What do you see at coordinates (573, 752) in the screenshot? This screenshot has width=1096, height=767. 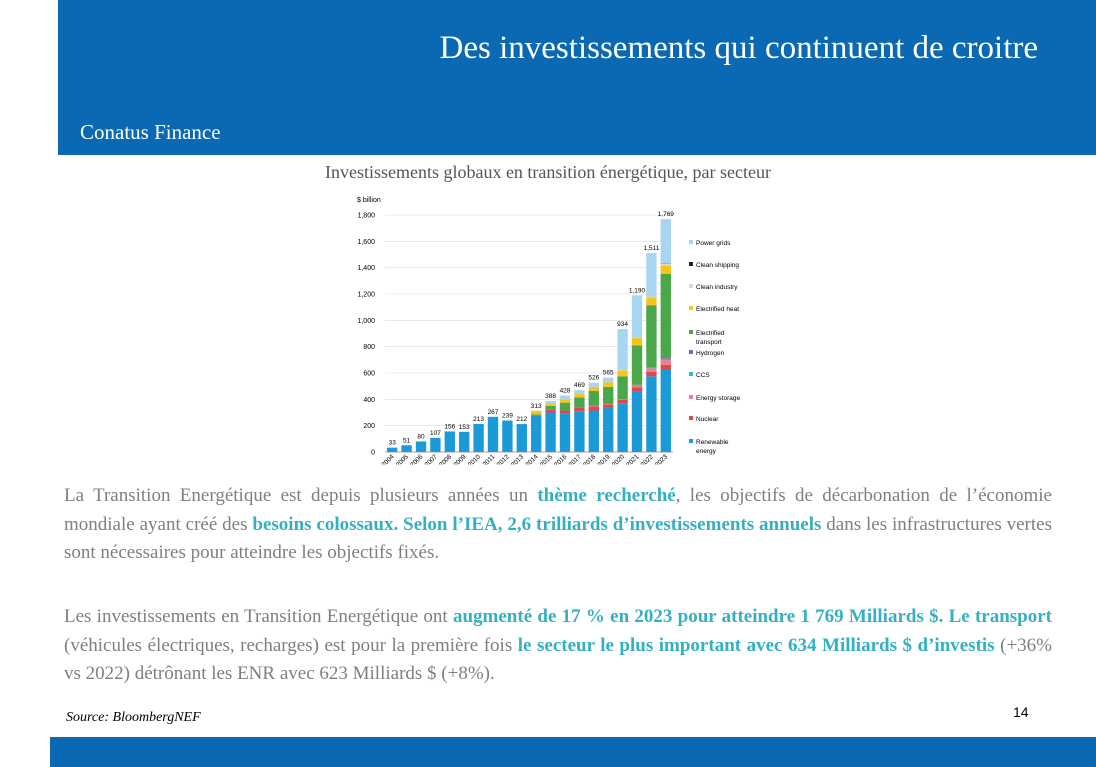 I see `footer-band` at bounding box center [573, 752].